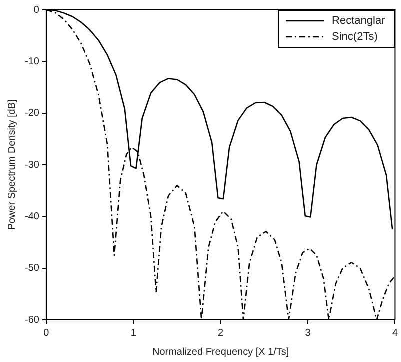  What do you see at coordinates (32, 268) in the screenshot?
I see `y-tick-label: -50` at bounding box center [32, 268].